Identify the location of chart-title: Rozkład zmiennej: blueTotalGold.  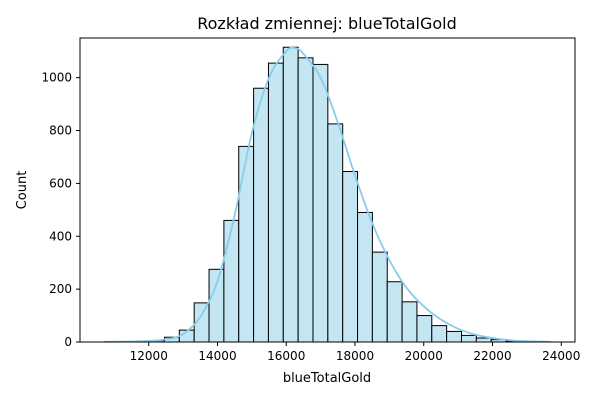
(327, 23).